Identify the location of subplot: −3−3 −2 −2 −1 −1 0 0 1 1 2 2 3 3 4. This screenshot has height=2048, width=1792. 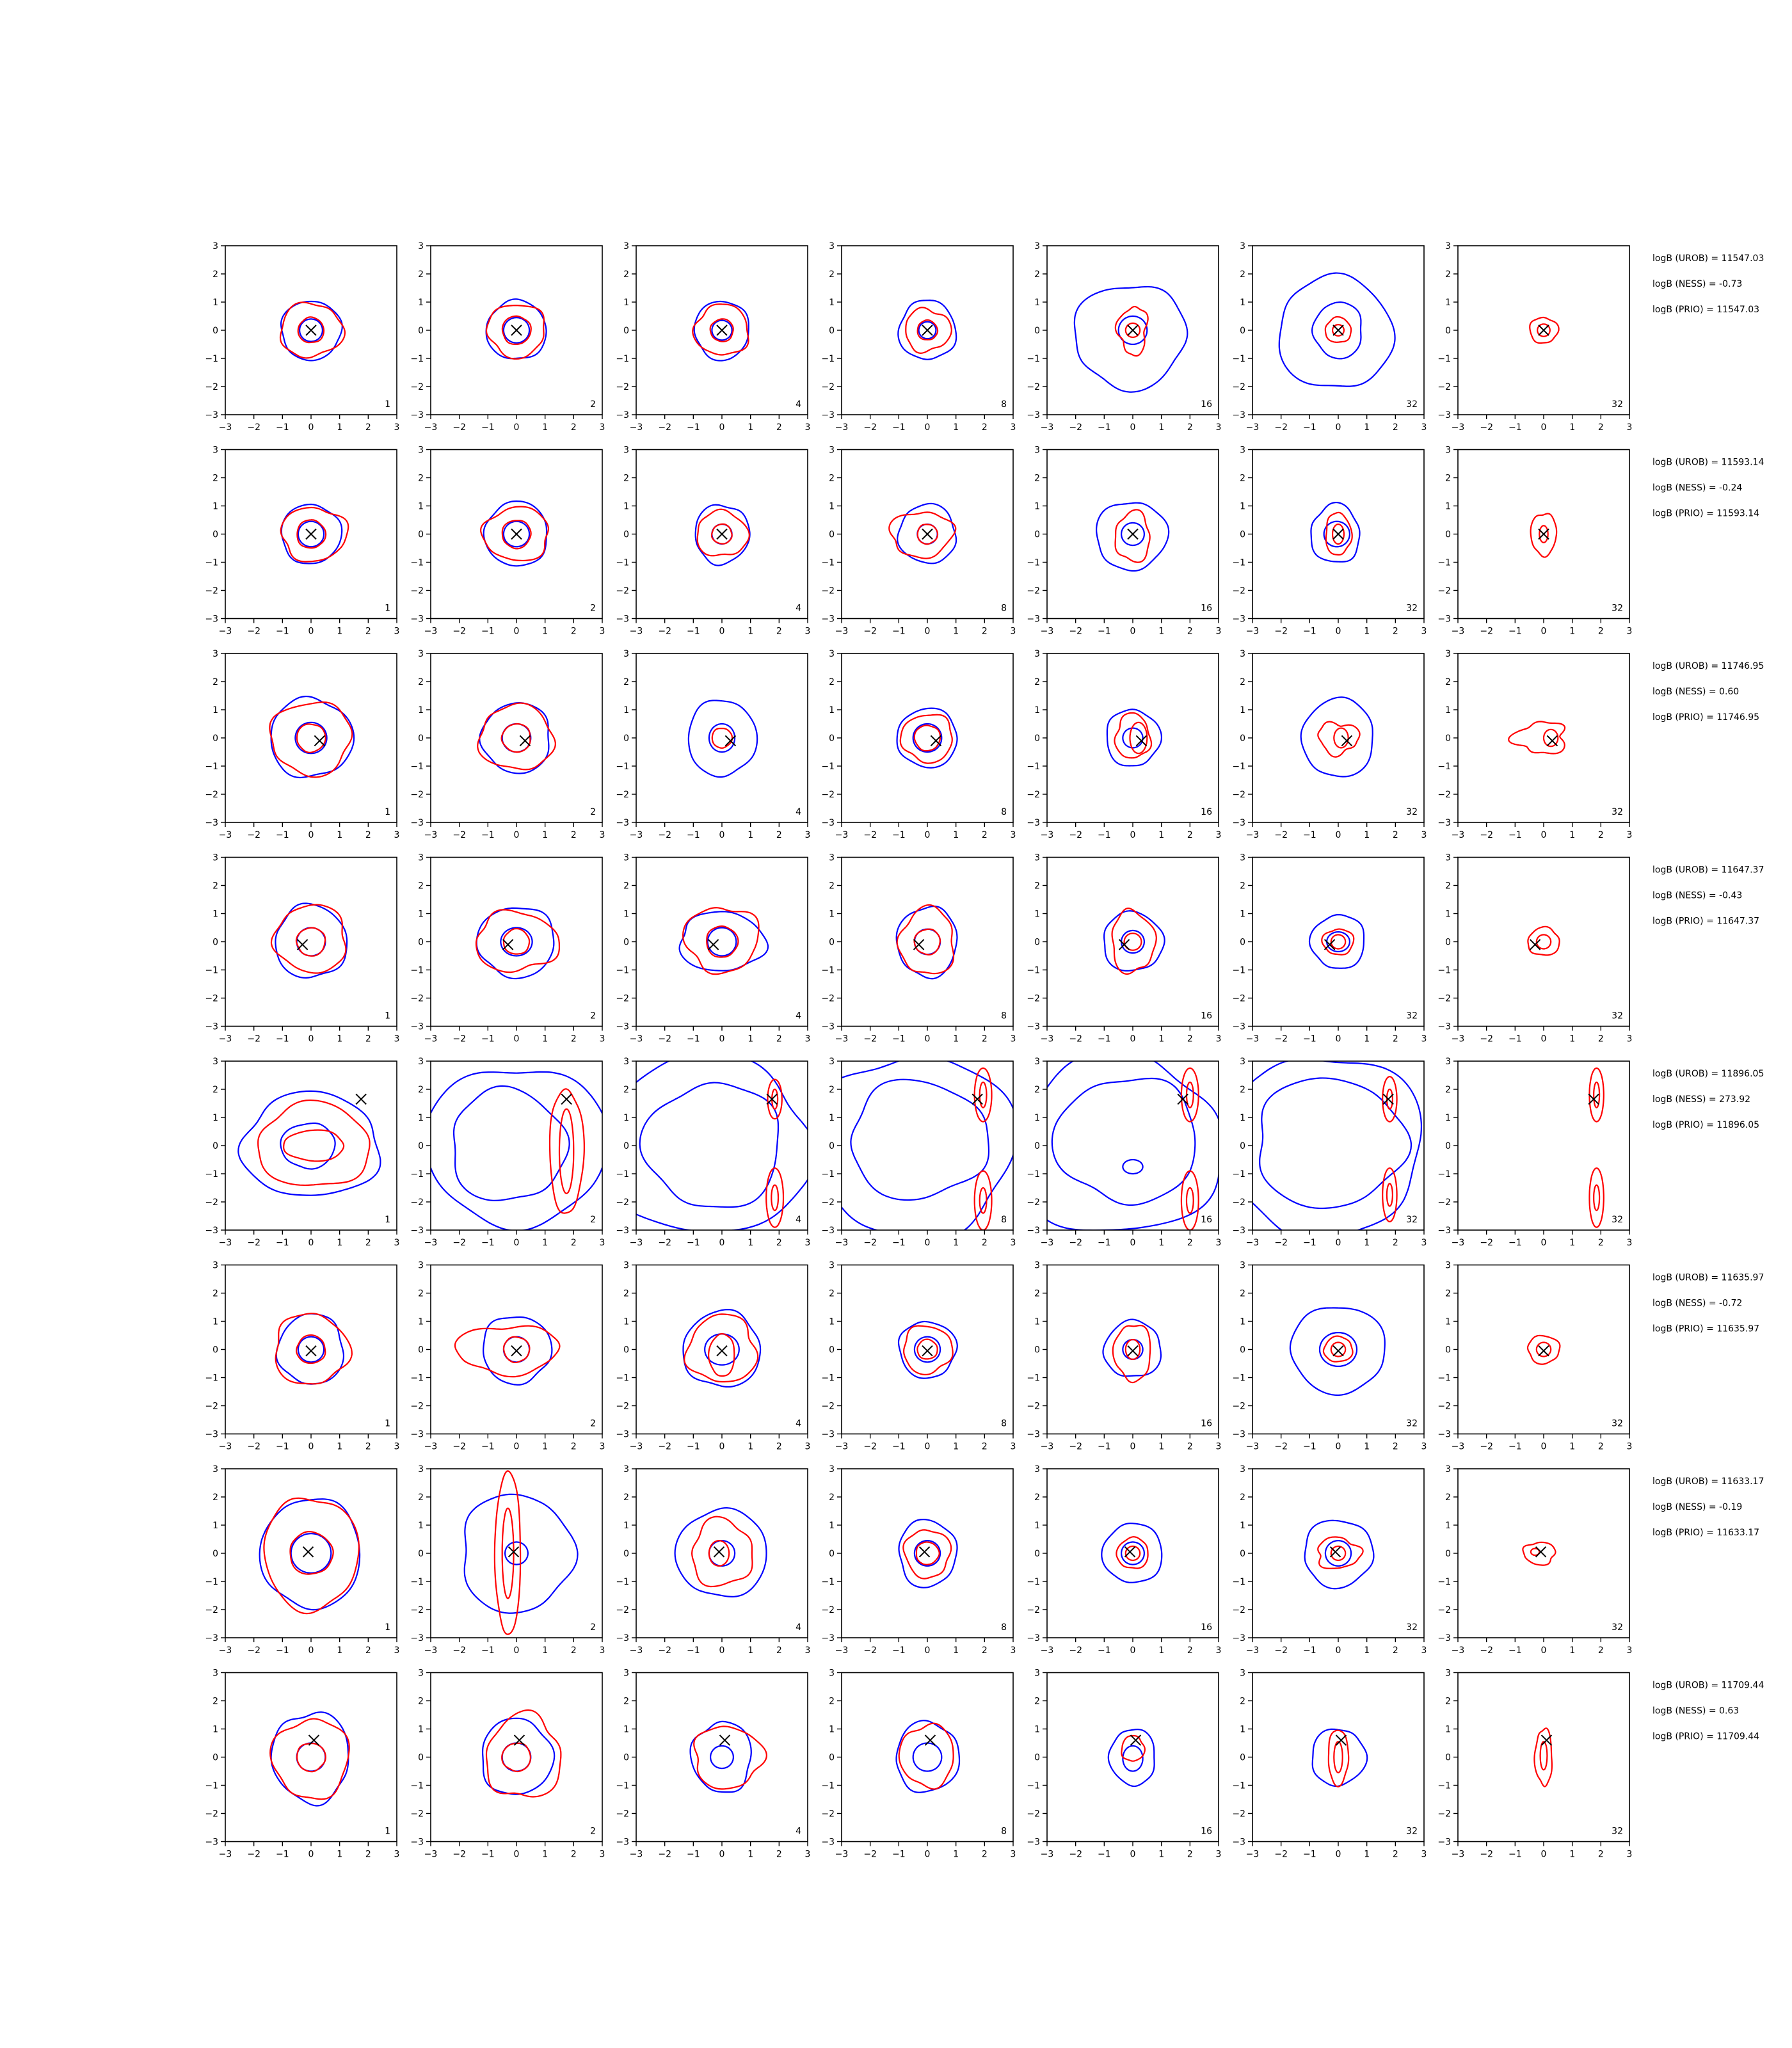
(713, 1764).